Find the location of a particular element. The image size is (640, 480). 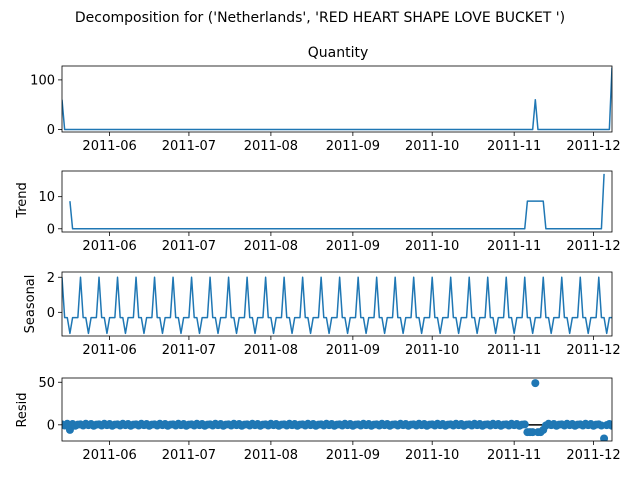

panel-seasonal-ylabel: Seasonal is located at coordinates (30, 304).